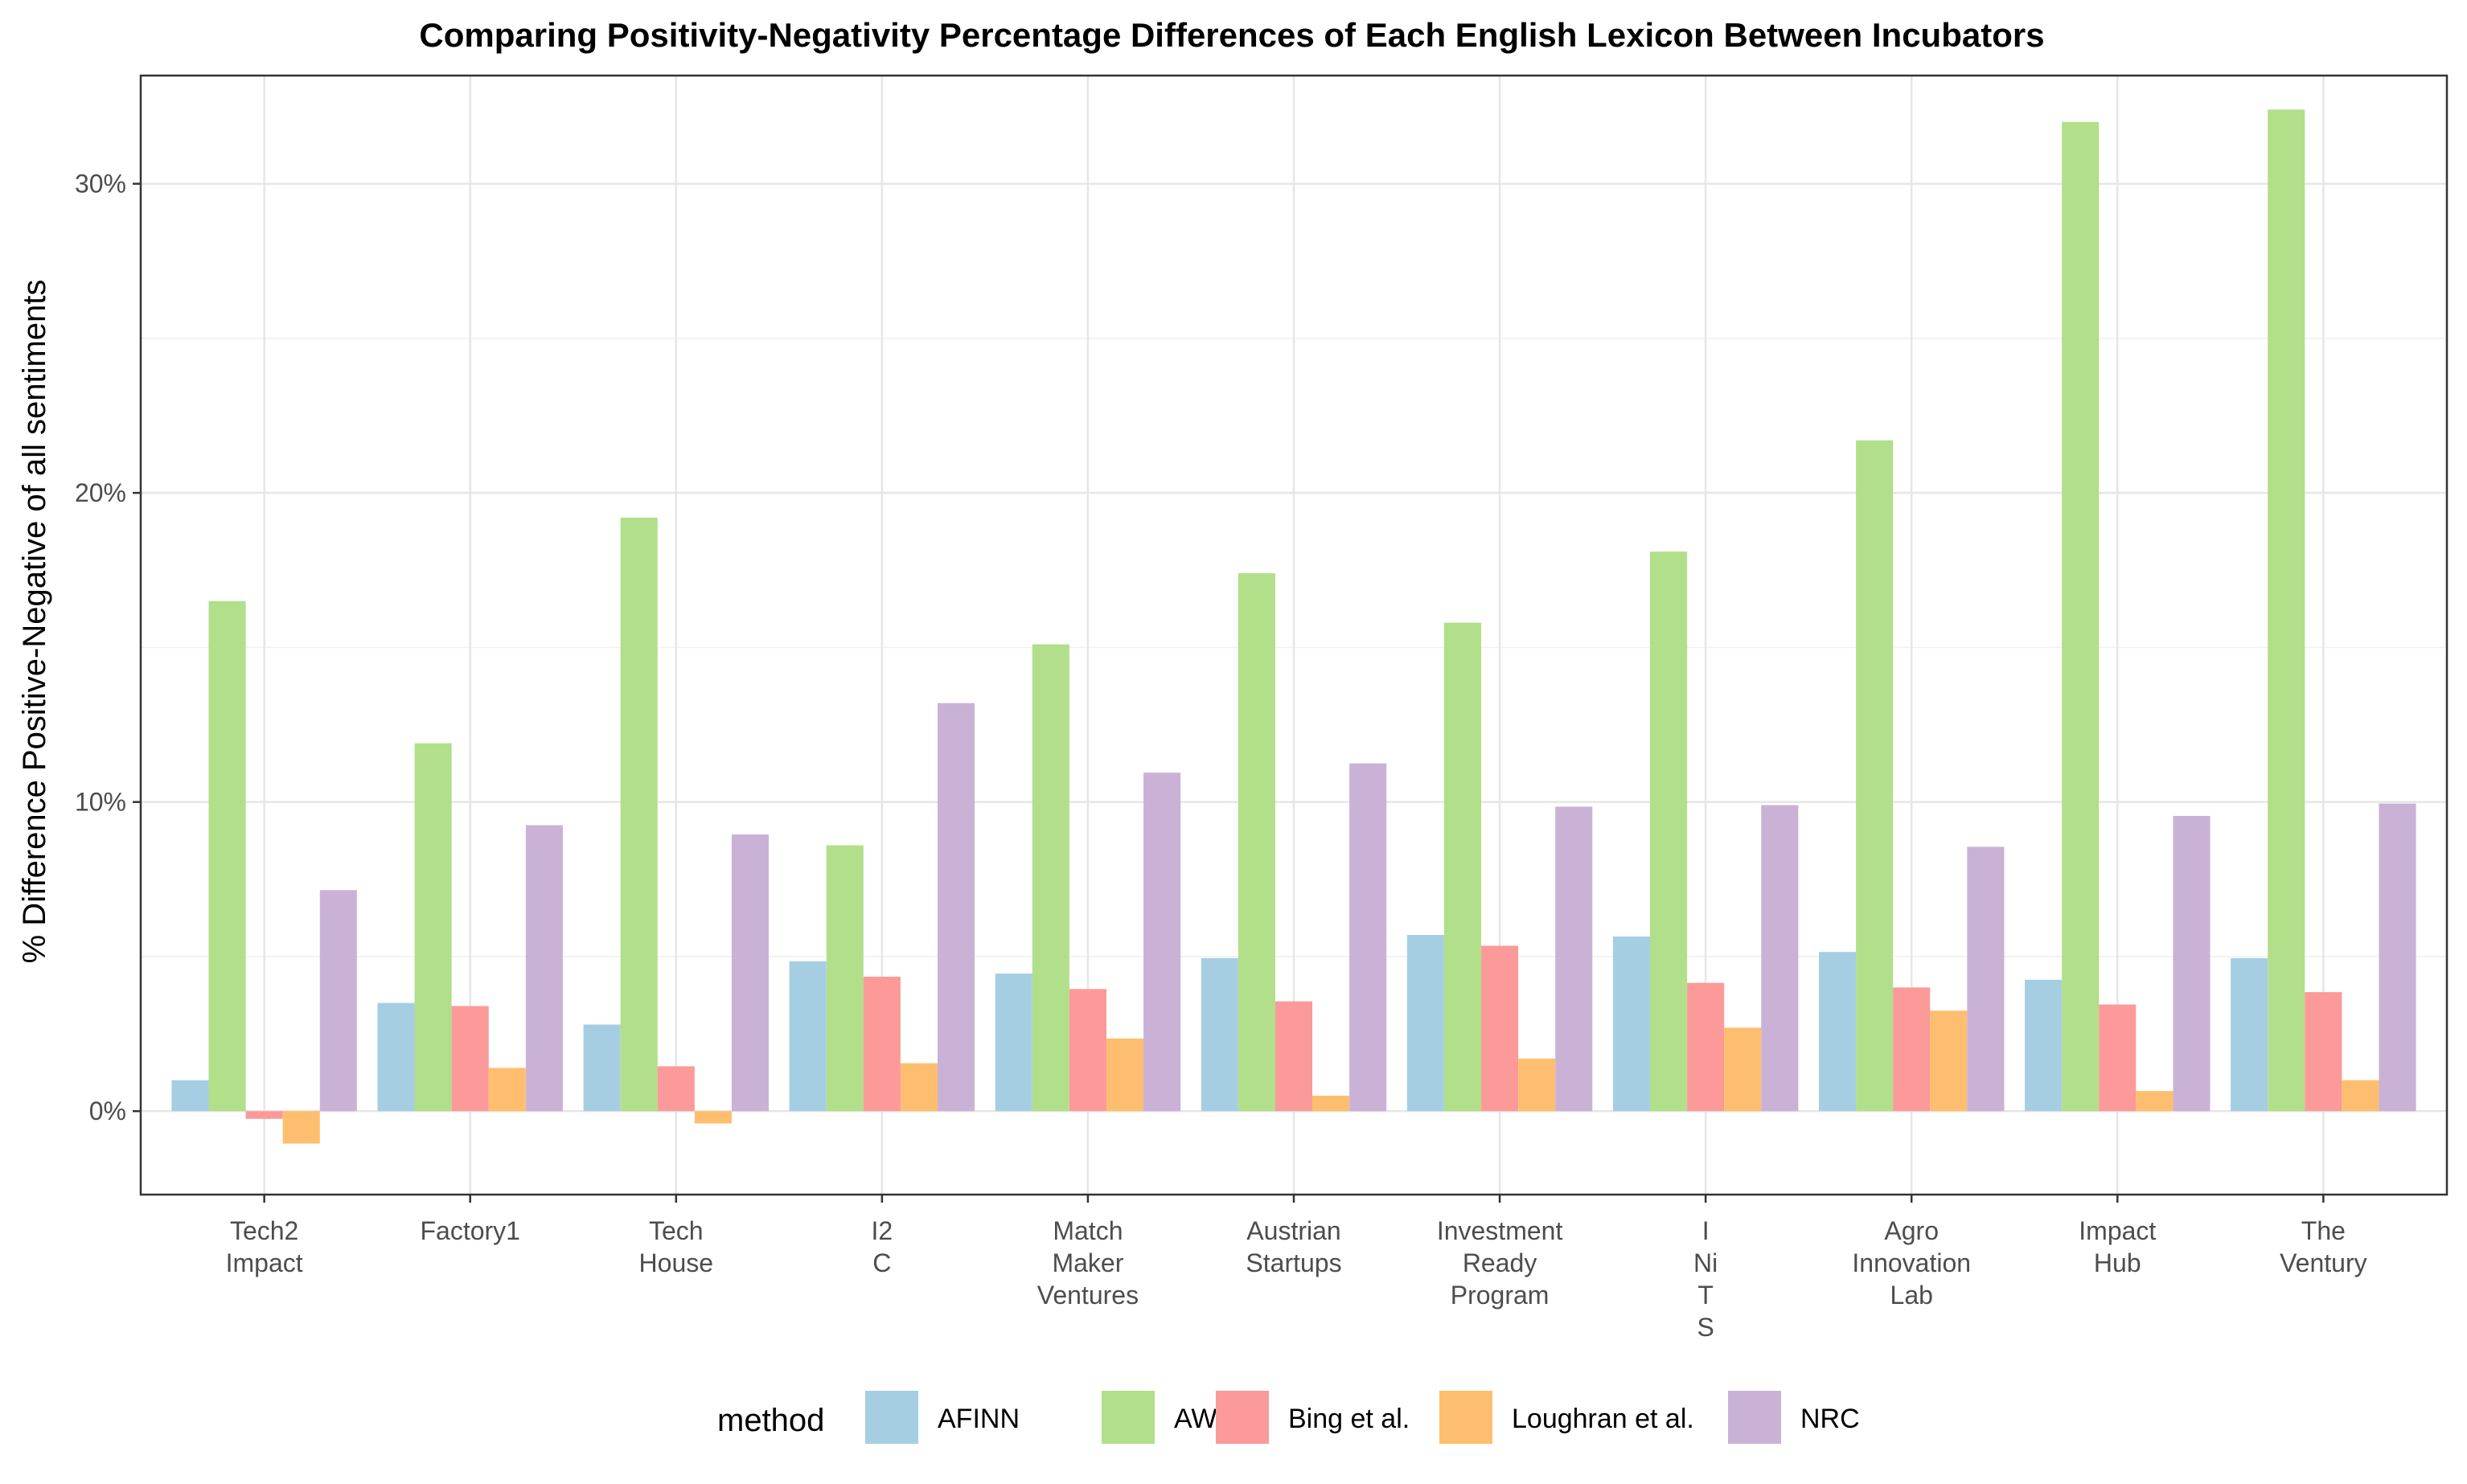 Image resolution: width=2467 pixels, height=1484 pixels. What do you see at coordinates (100, 185) in the screenshot?
I see `y-tick-label: 30%` at bounding box center [100, 185].